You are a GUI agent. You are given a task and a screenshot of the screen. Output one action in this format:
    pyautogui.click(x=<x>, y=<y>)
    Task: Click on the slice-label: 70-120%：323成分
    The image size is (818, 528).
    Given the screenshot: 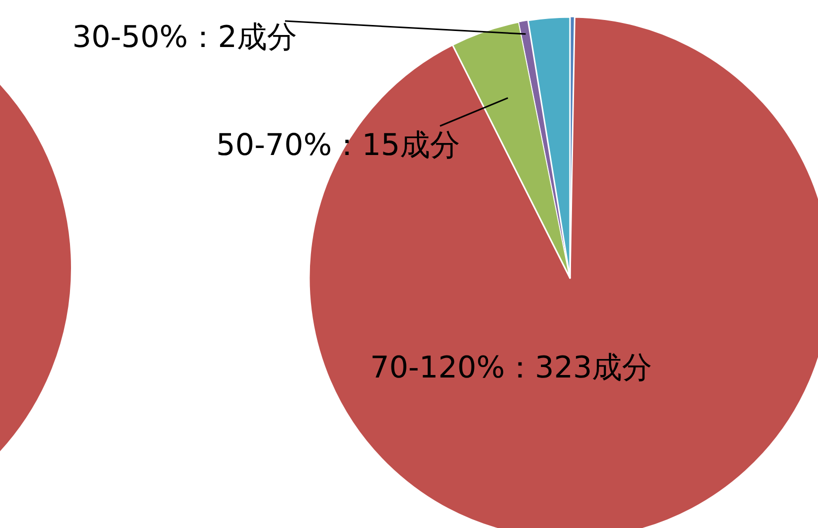 What is the action you would take?
    pyautogui.click(x=511, y=368)
    